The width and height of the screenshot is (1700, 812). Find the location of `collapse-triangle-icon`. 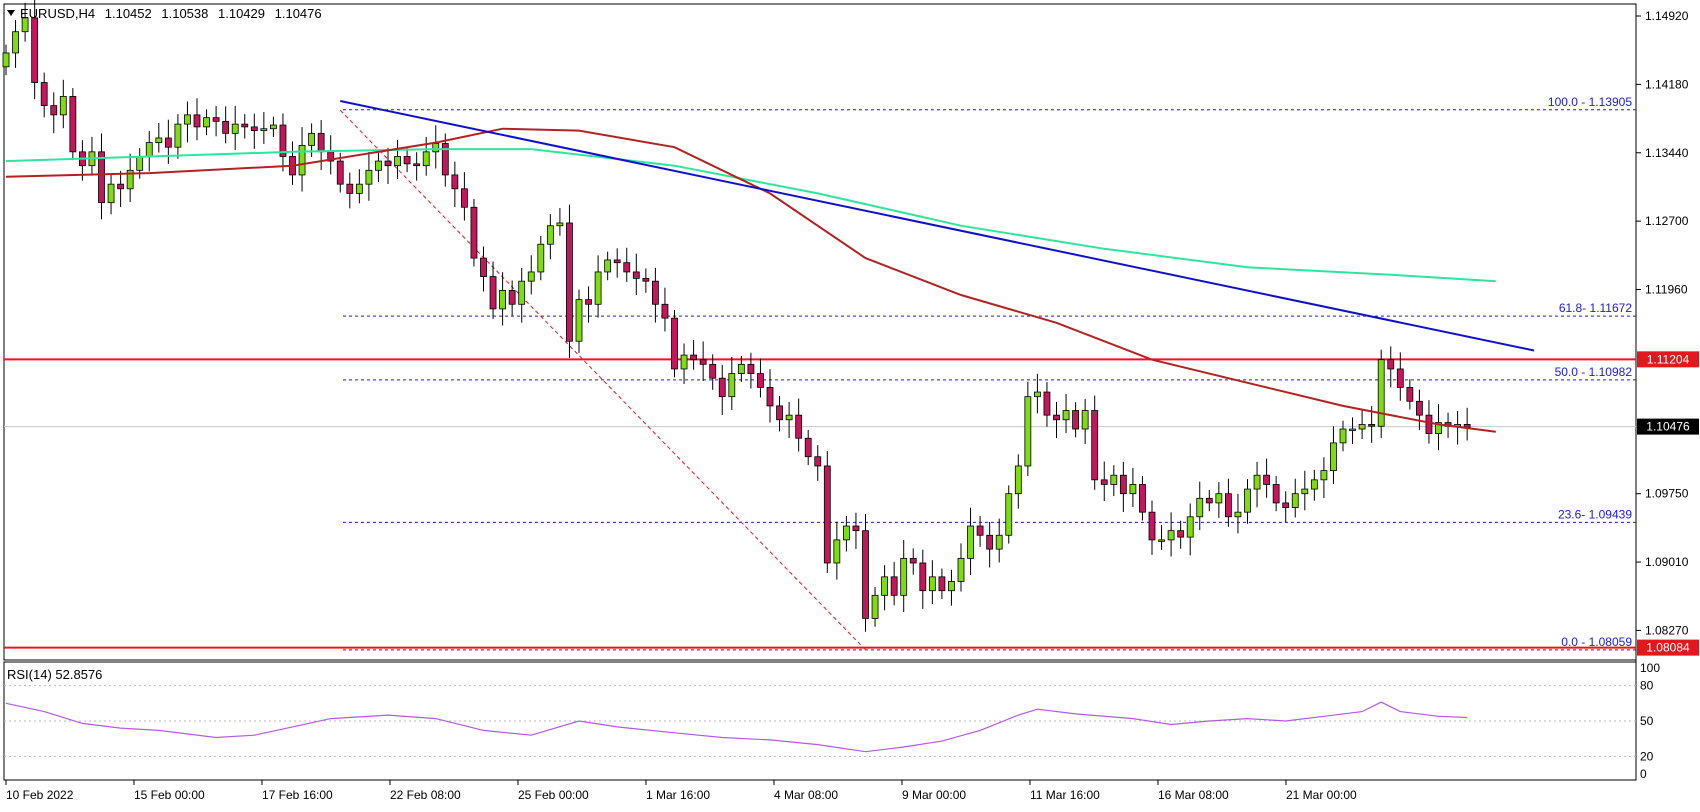

collapse-triangle-icon is located at coordinates (11, 13).